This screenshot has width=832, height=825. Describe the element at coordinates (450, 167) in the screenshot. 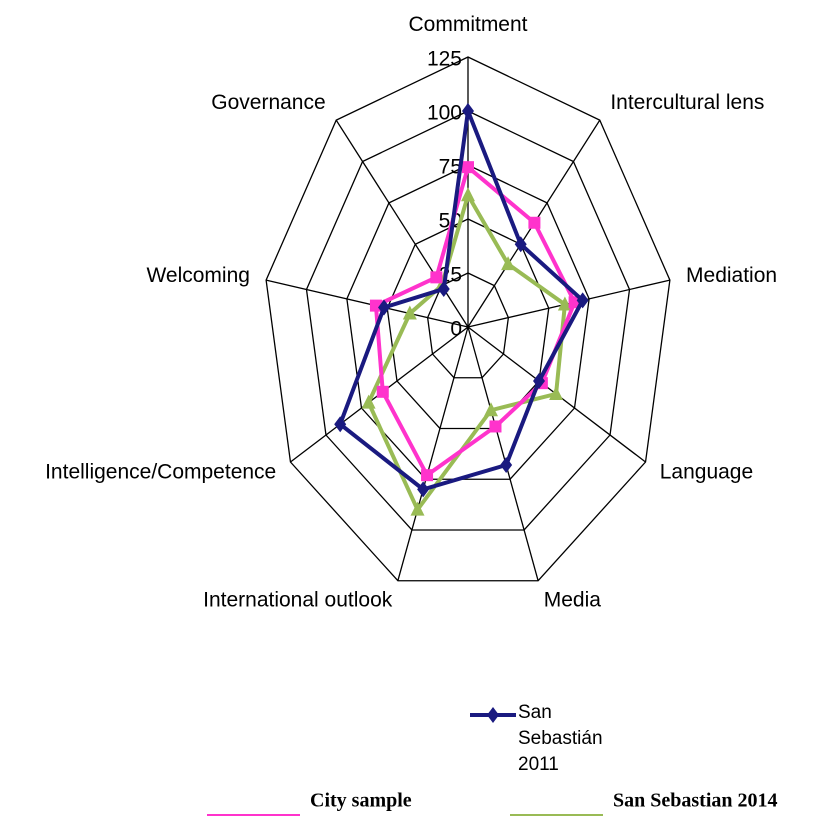

I see `tick-label: 75` at that location.